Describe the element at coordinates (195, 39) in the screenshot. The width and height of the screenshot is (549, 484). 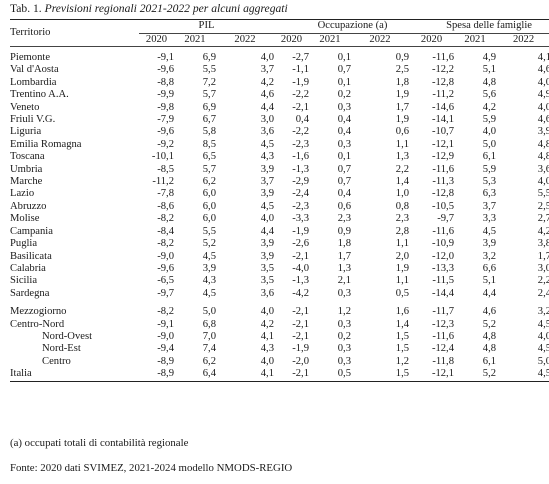
I see `year-header: 2021` at that location.